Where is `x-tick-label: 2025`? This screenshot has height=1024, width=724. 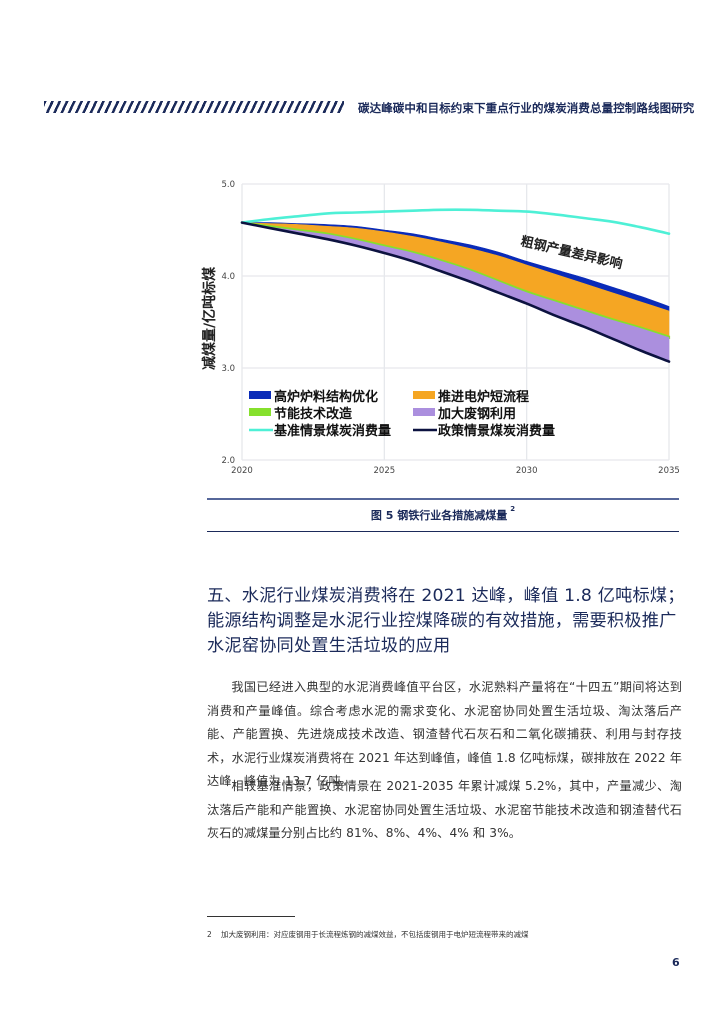
x-tick-label: 2025 is located at coordinates (385, 470).